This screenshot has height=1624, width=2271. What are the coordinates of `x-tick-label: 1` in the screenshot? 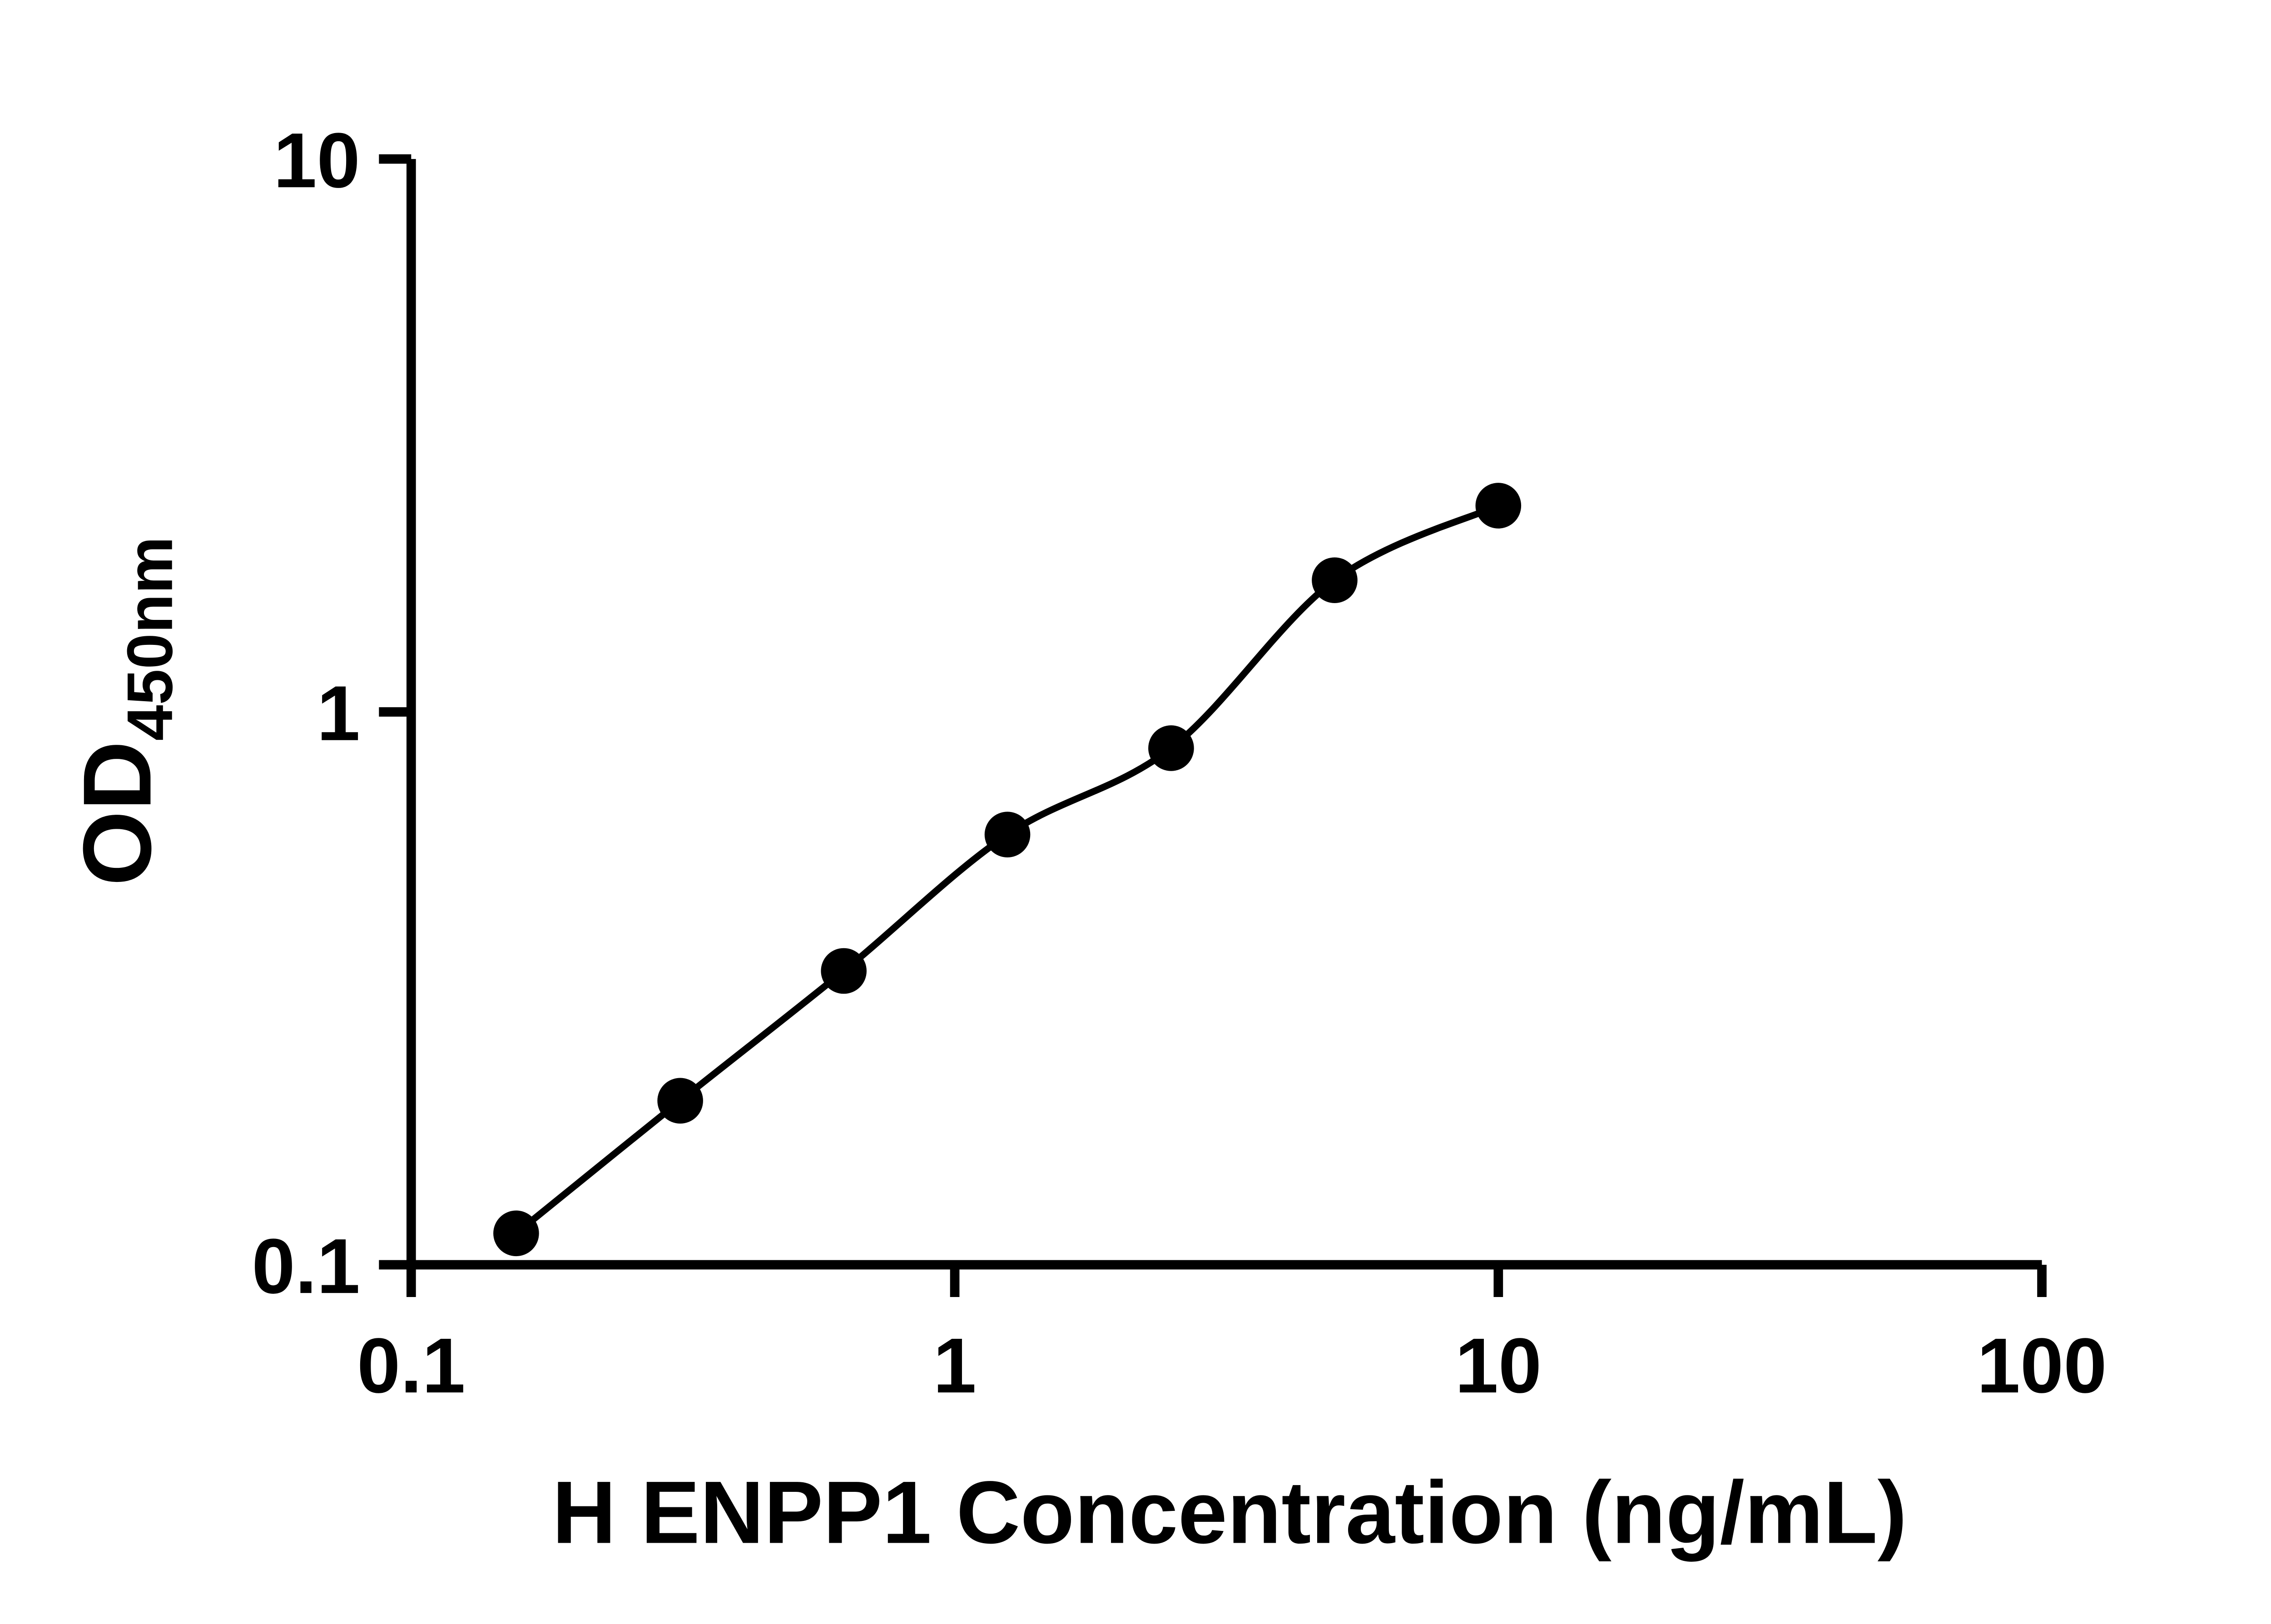 It's located at (954, 1365).